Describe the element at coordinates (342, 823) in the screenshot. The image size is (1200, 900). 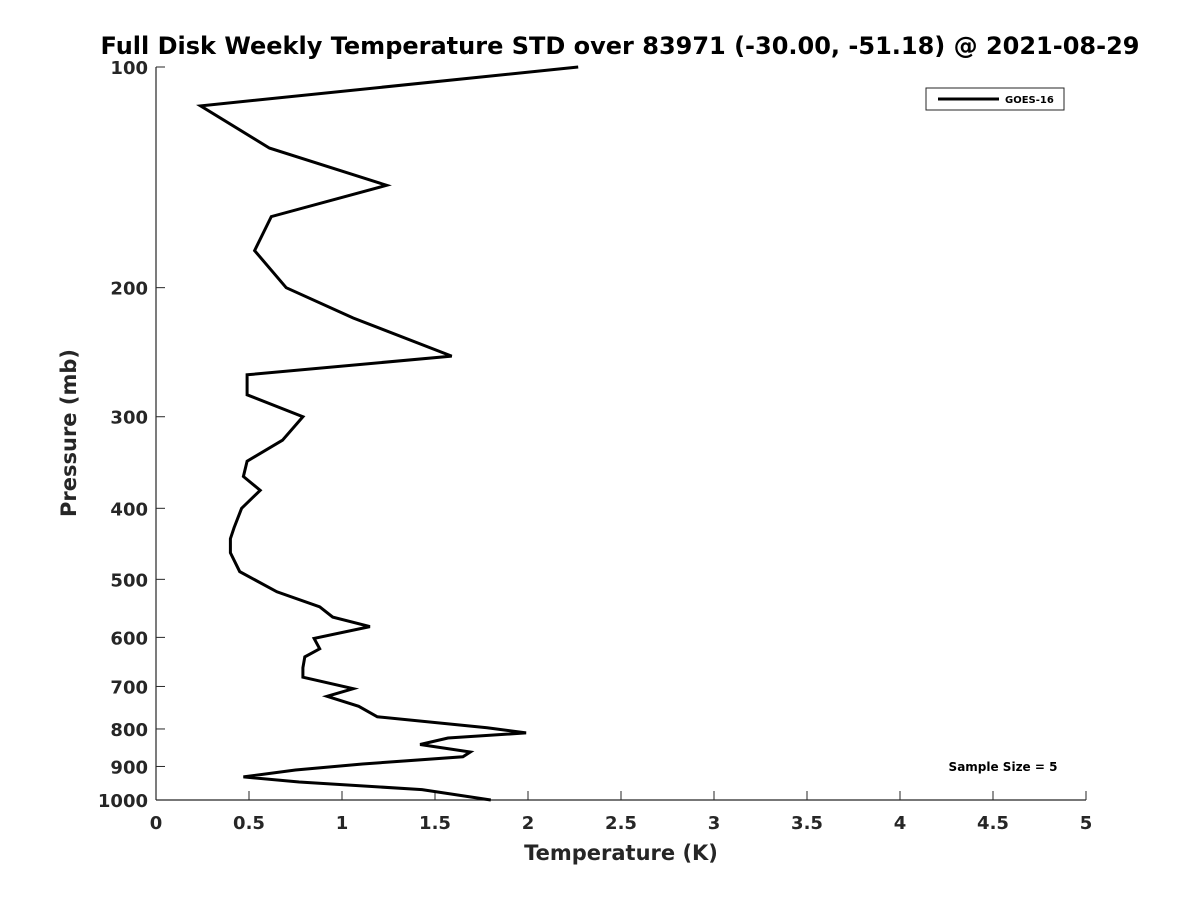
I see `x-tick-label: 1` at that location.